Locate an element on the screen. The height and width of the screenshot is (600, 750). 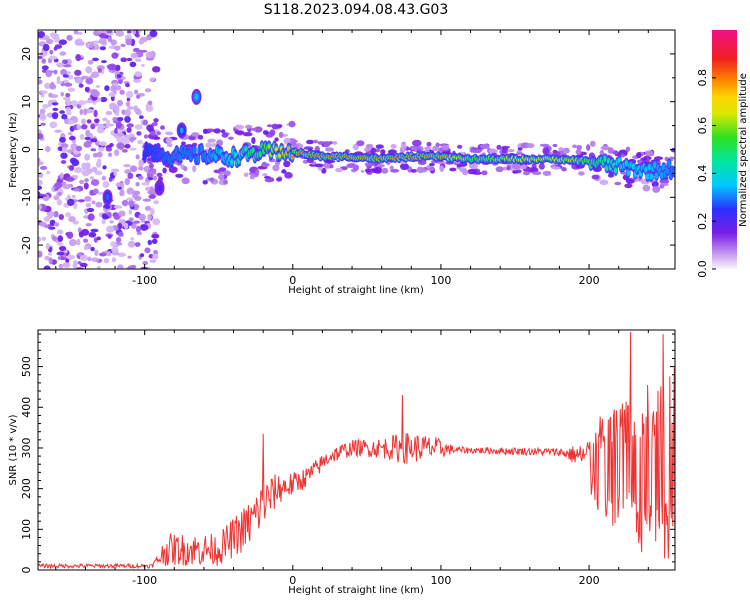
y-tick-label: 0 is located at coordinates (26, 570).